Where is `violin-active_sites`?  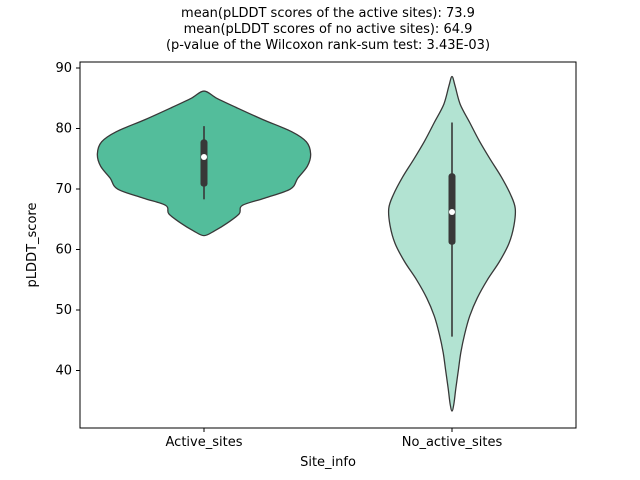
violin-active_sites is located at coordinates (204, 163).